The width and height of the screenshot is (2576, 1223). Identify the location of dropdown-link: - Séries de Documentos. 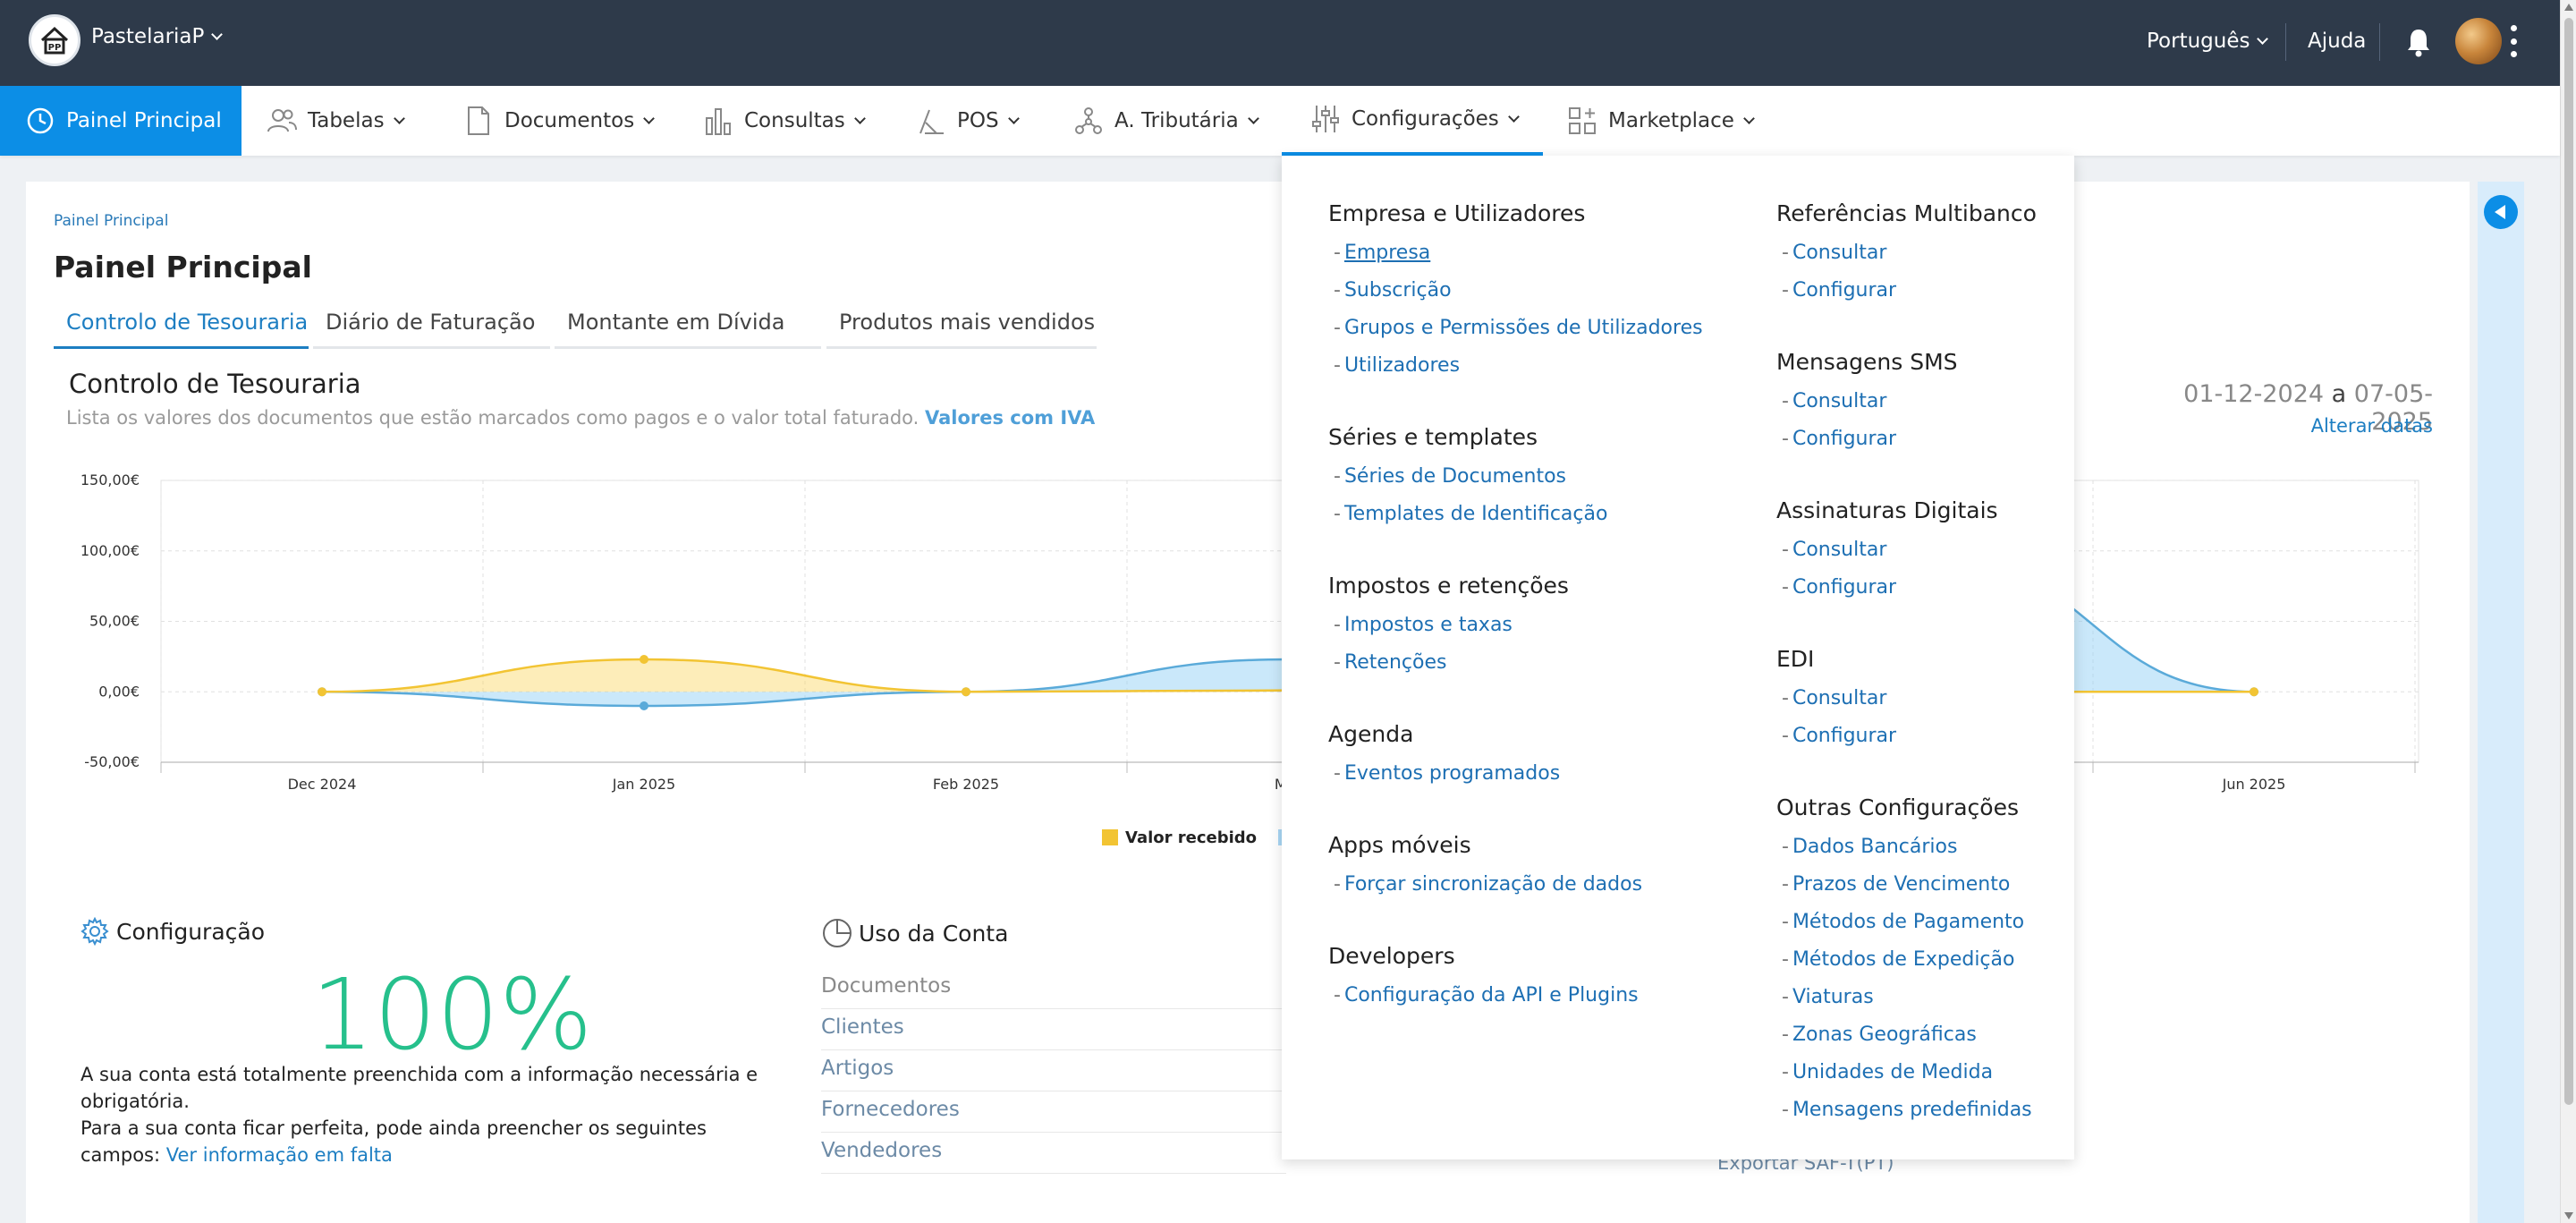
(1450, 476).